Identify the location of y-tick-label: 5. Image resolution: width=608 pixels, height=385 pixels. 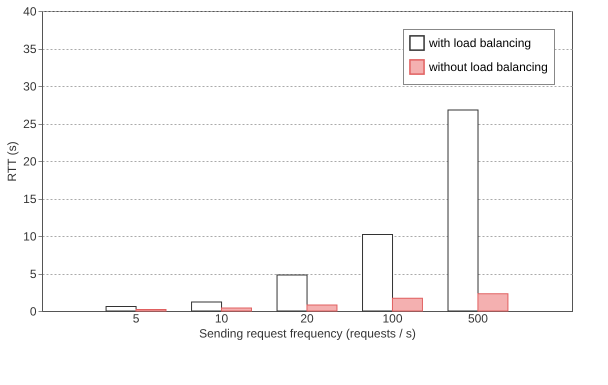
(33, 274).